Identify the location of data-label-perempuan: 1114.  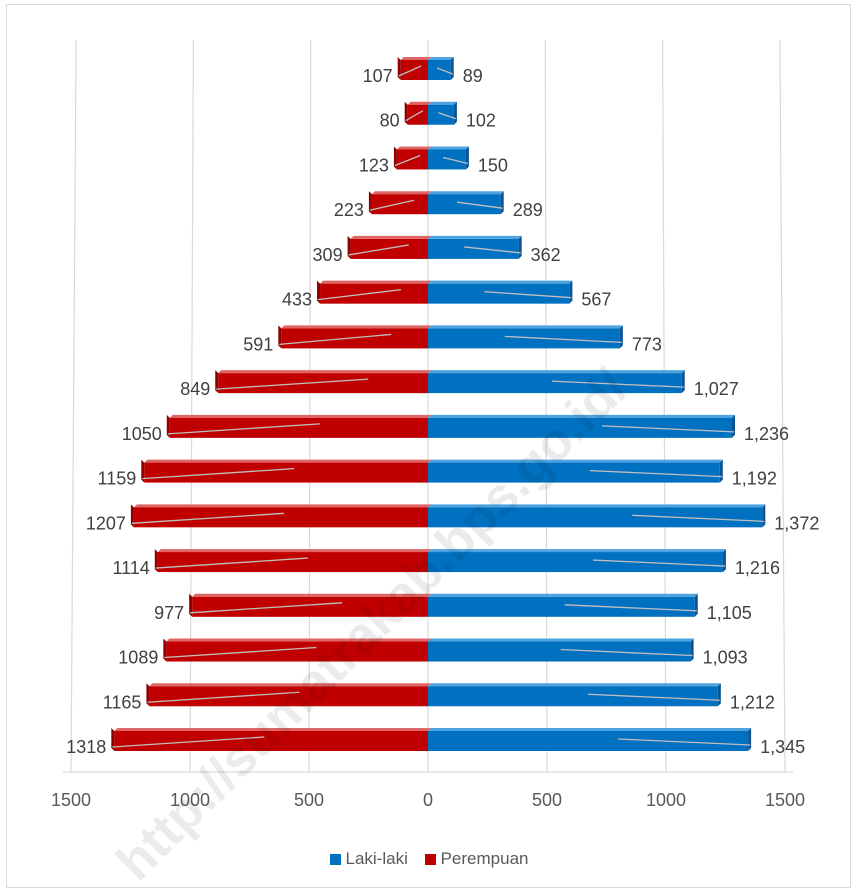
(130, 568).